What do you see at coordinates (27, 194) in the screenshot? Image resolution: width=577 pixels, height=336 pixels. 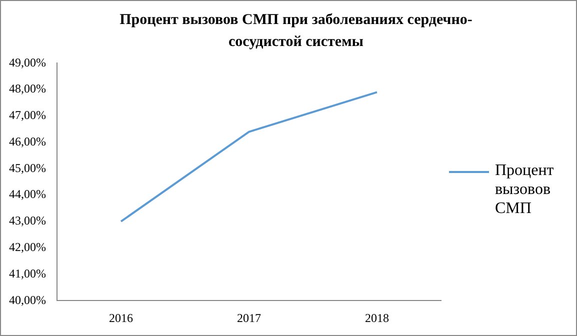 I see `y-tick-label: 44,00%` at bounding box center [27, 194].